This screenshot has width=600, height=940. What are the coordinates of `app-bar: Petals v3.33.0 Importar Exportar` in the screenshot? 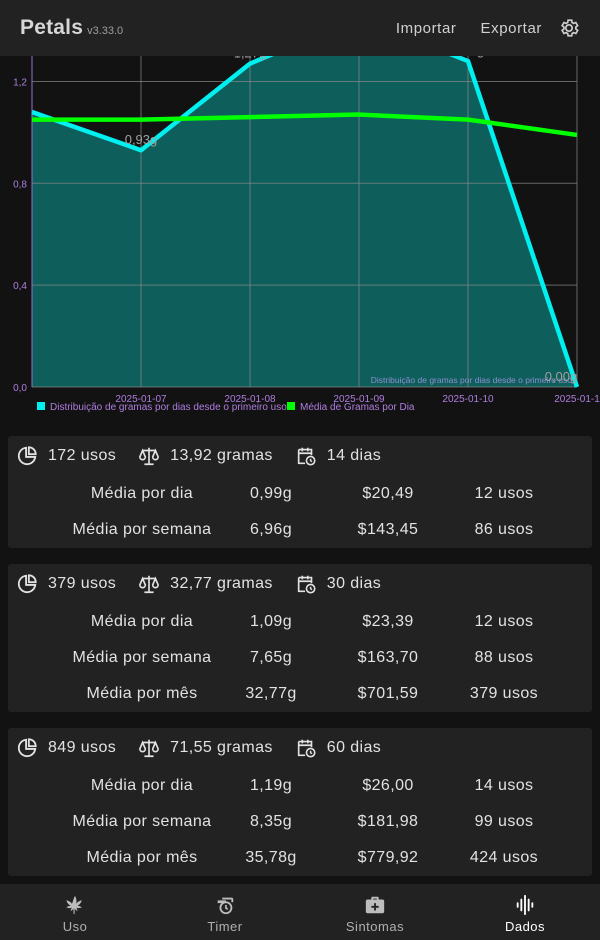 It's located at (300, 28).